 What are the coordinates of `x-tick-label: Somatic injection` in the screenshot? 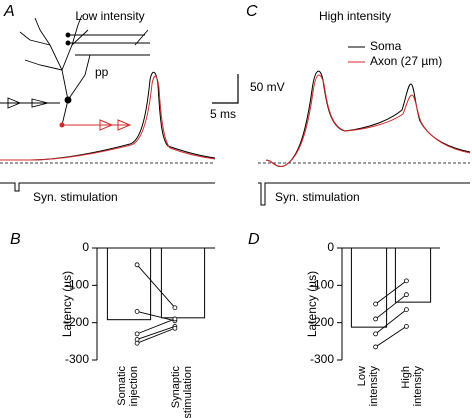 It's located at (128, 386).